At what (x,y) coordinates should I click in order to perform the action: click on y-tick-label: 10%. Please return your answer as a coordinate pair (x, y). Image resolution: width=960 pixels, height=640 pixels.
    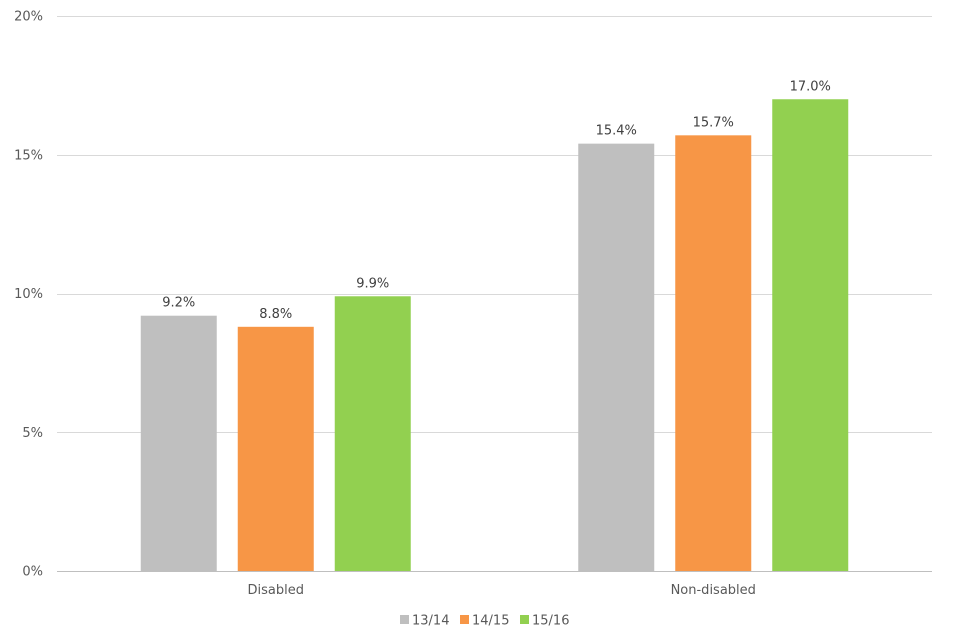
    Looking at the image, I should click on (28, 294).